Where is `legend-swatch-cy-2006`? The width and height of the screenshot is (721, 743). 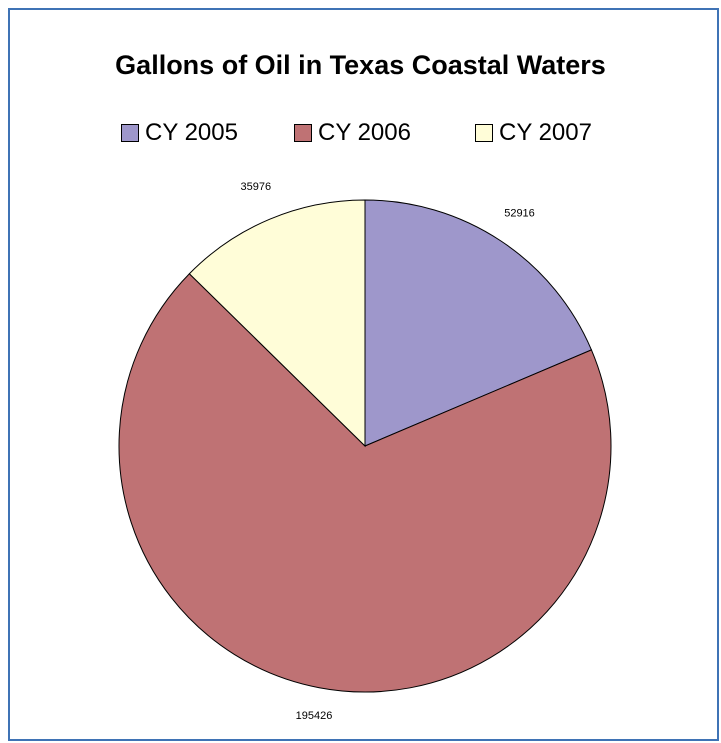
legend-swatch-cy-2006 is located at coordinates (303, 133).